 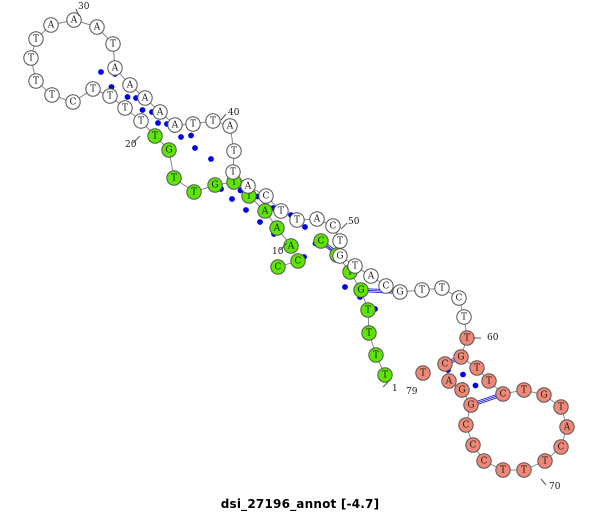 I want to click on position-label: 20, so click(x=131, y=145).